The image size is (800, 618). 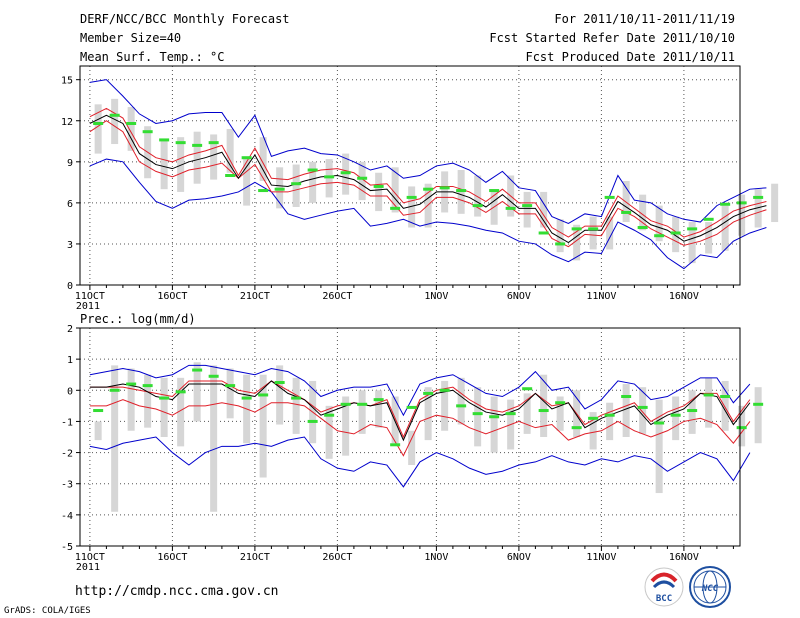 What do you see at coordinates (70, 286) in the screenshot?
I see `y-tick-label: 0` at bounding box center [70, 286].